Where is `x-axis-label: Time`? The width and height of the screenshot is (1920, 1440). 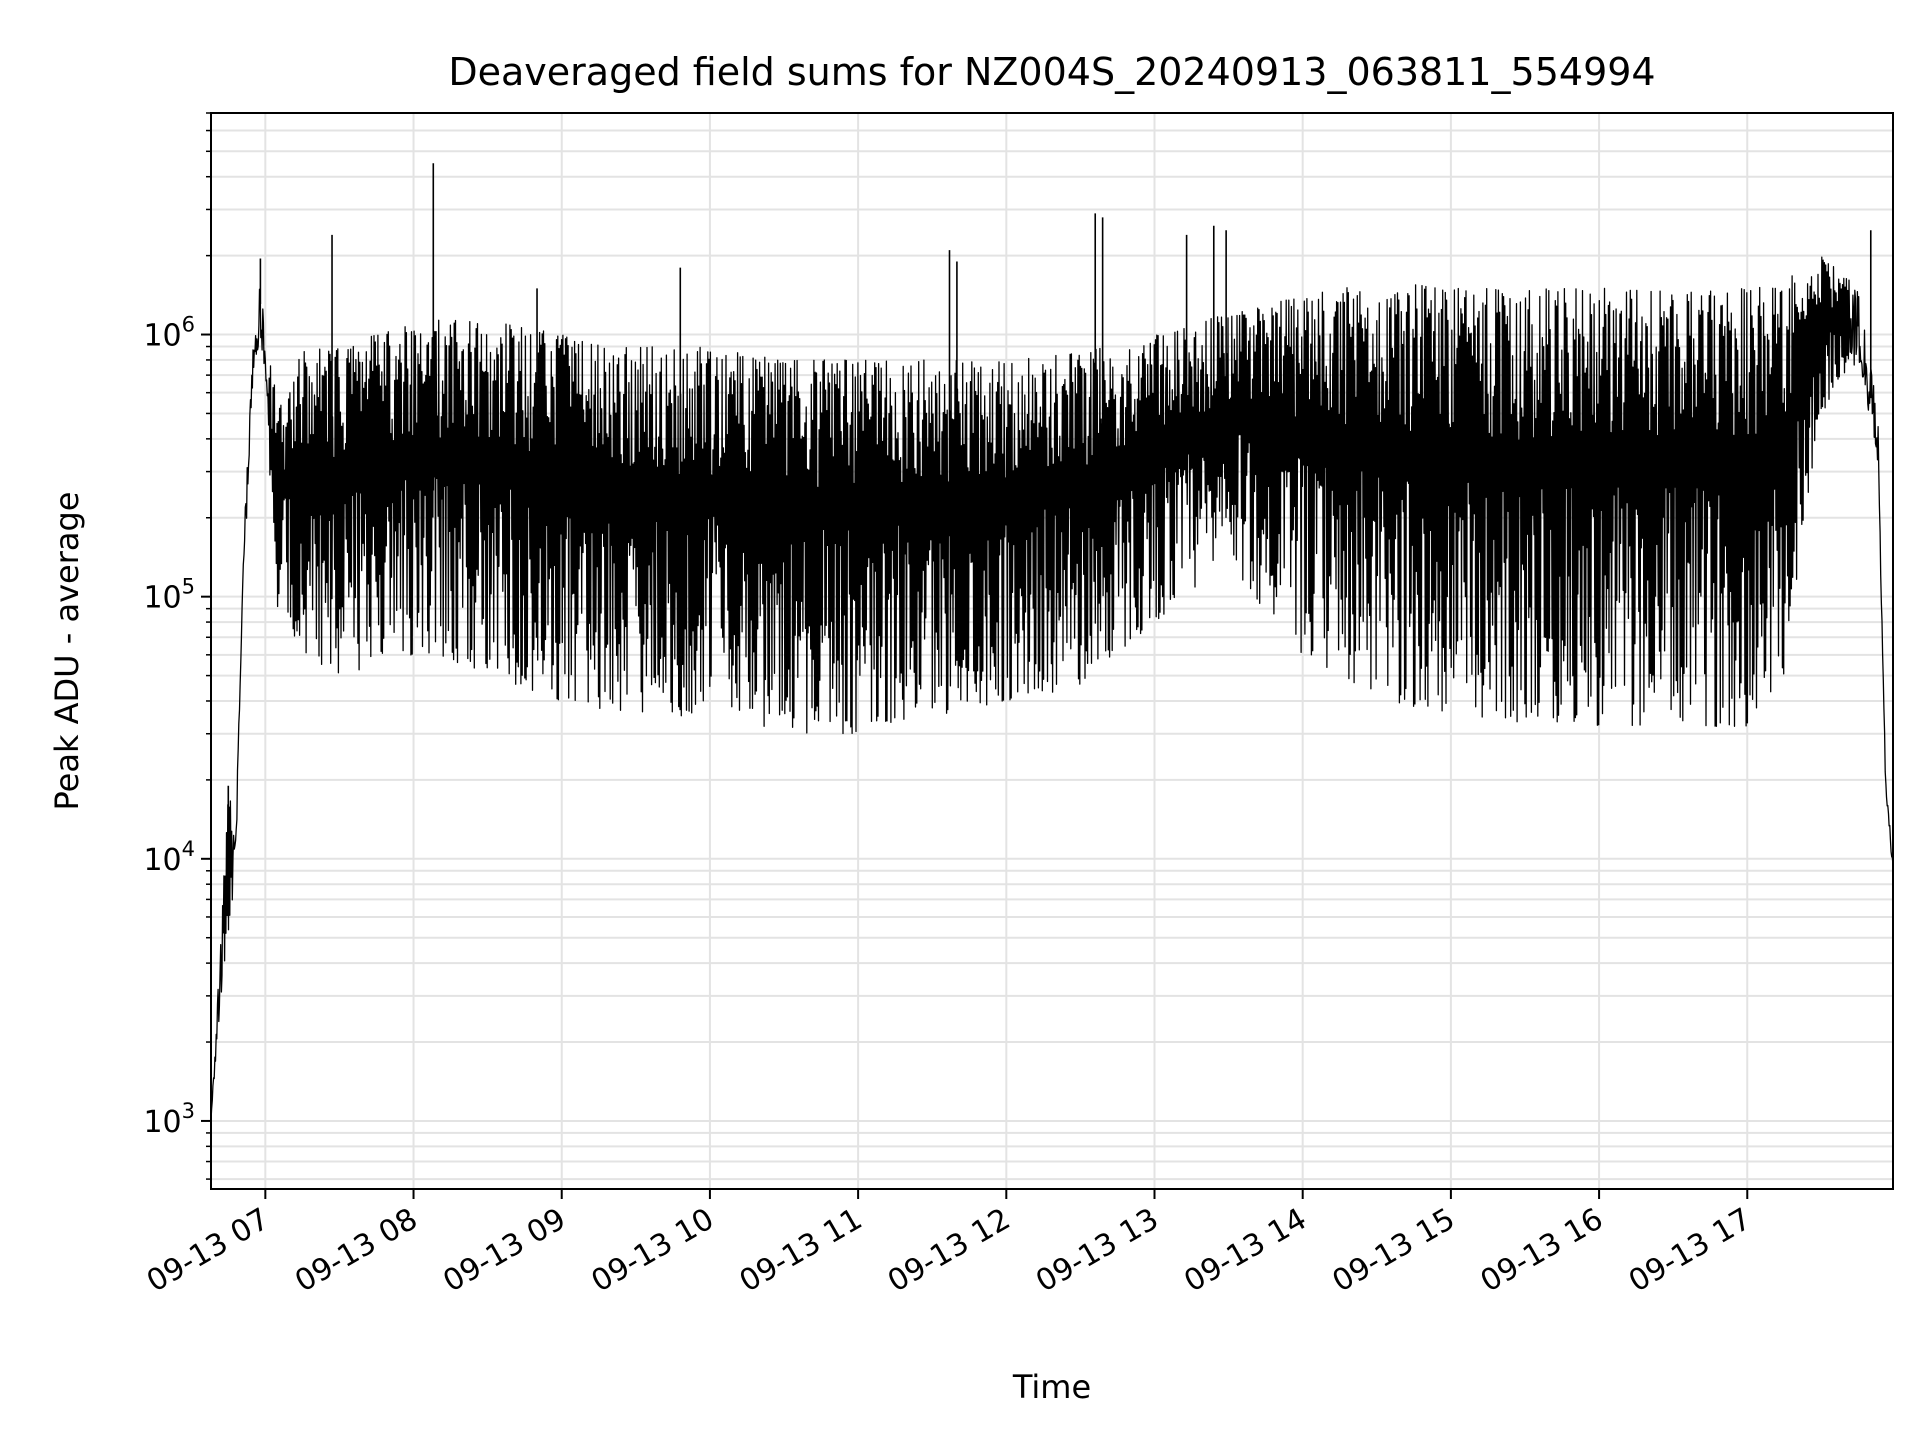 x-axis-label: Time is located at coordinates (1051, 1387).